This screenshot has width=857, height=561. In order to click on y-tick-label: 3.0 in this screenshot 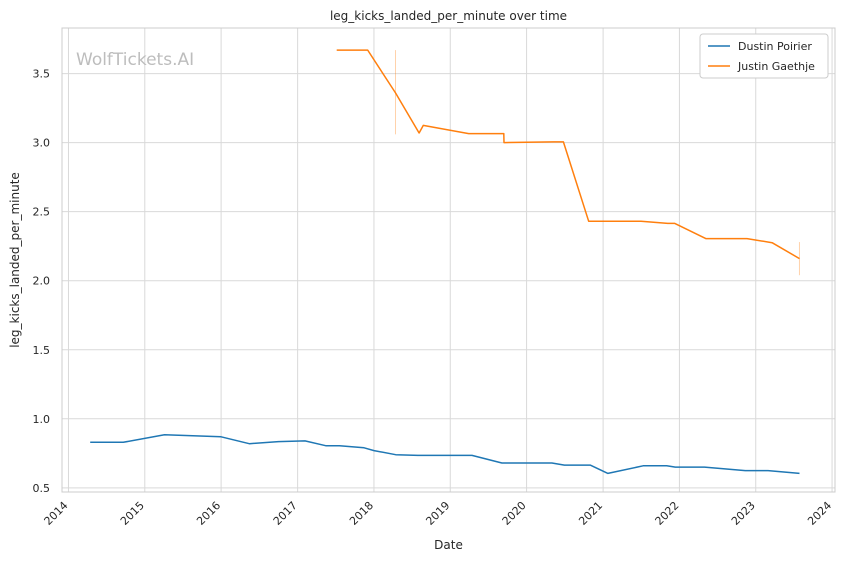, I will do `click(42, 143)`.